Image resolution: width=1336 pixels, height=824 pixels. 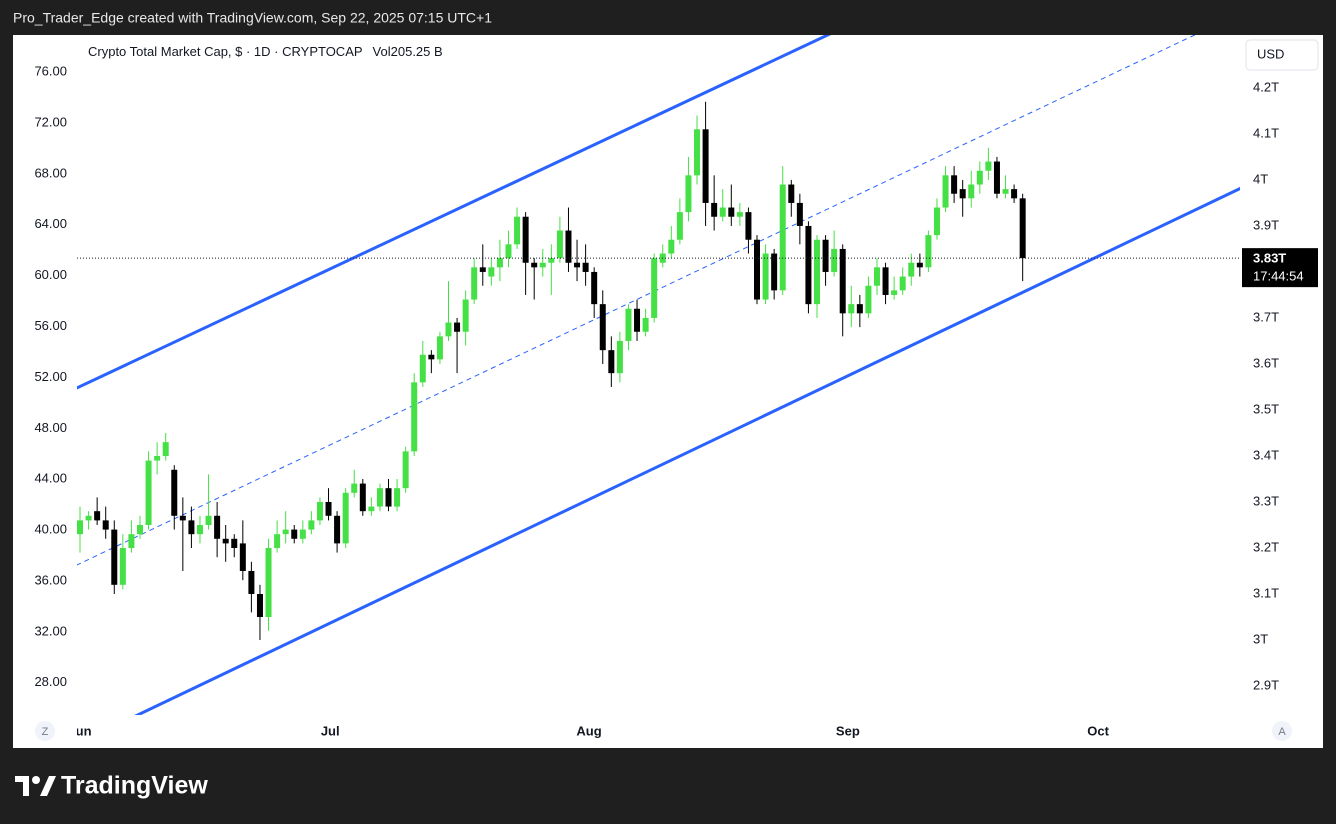 I want to click on x-tick-label: Oct, so click(x=1098, y=730).